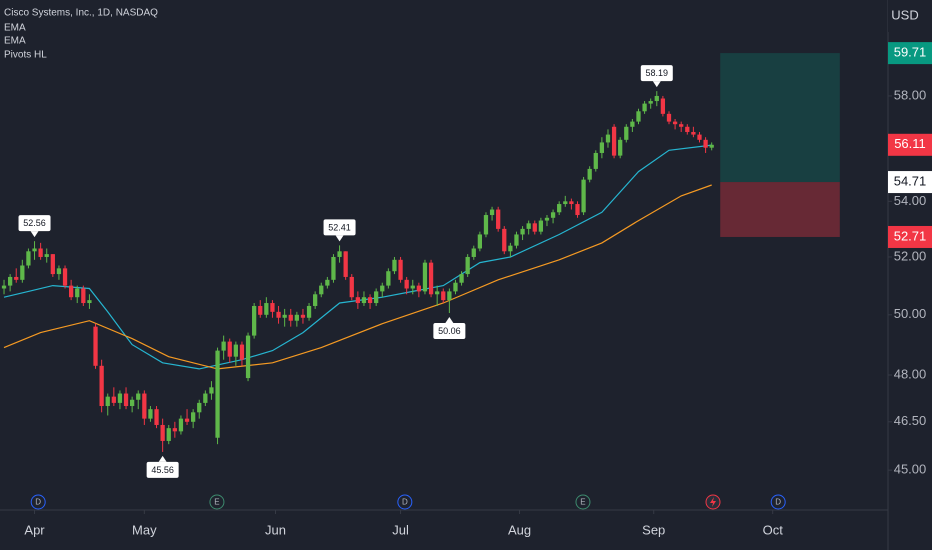 This screenshot has height=550, width=932. I want to click on event-label: D, so click(778, 502).